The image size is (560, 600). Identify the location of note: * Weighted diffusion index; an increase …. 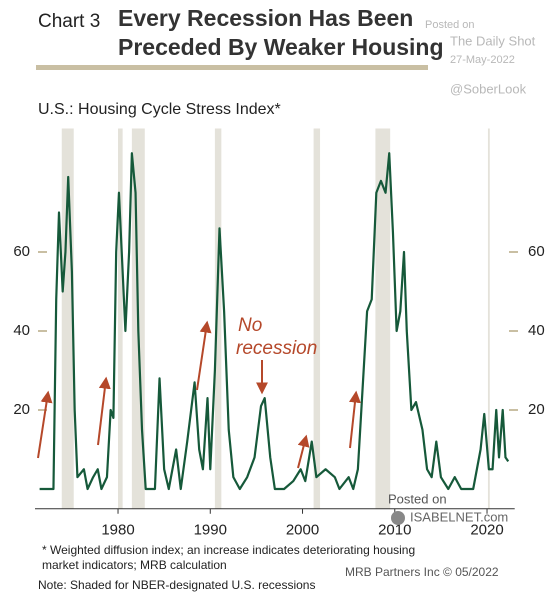
(228, 550).